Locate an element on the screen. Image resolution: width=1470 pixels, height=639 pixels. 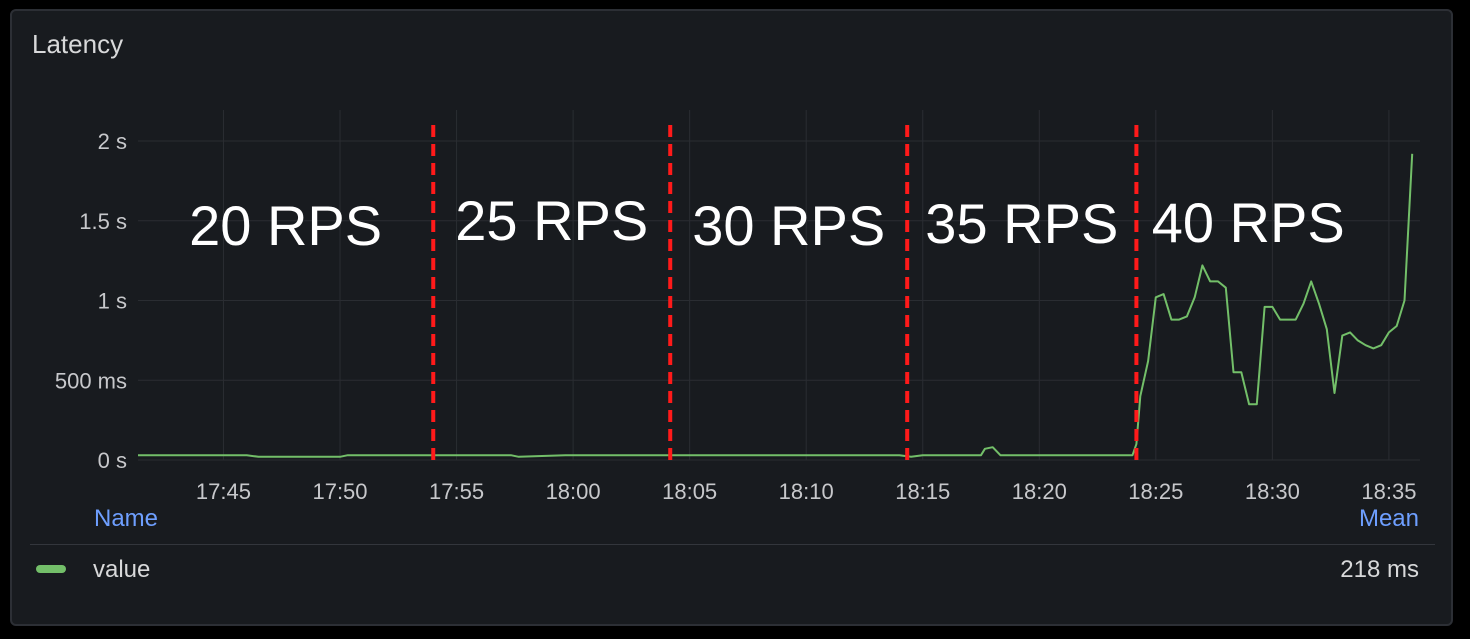
x-tick-label: 18:00 is located at coordinates (573, 491).